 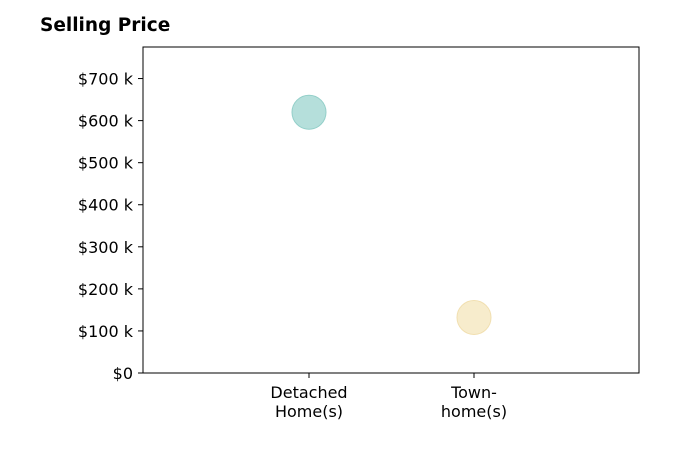 What do you see at coordinates (105, 25) in the screenshot?
I see `chart-title: Selling Price` at bounding box center [105, 25].